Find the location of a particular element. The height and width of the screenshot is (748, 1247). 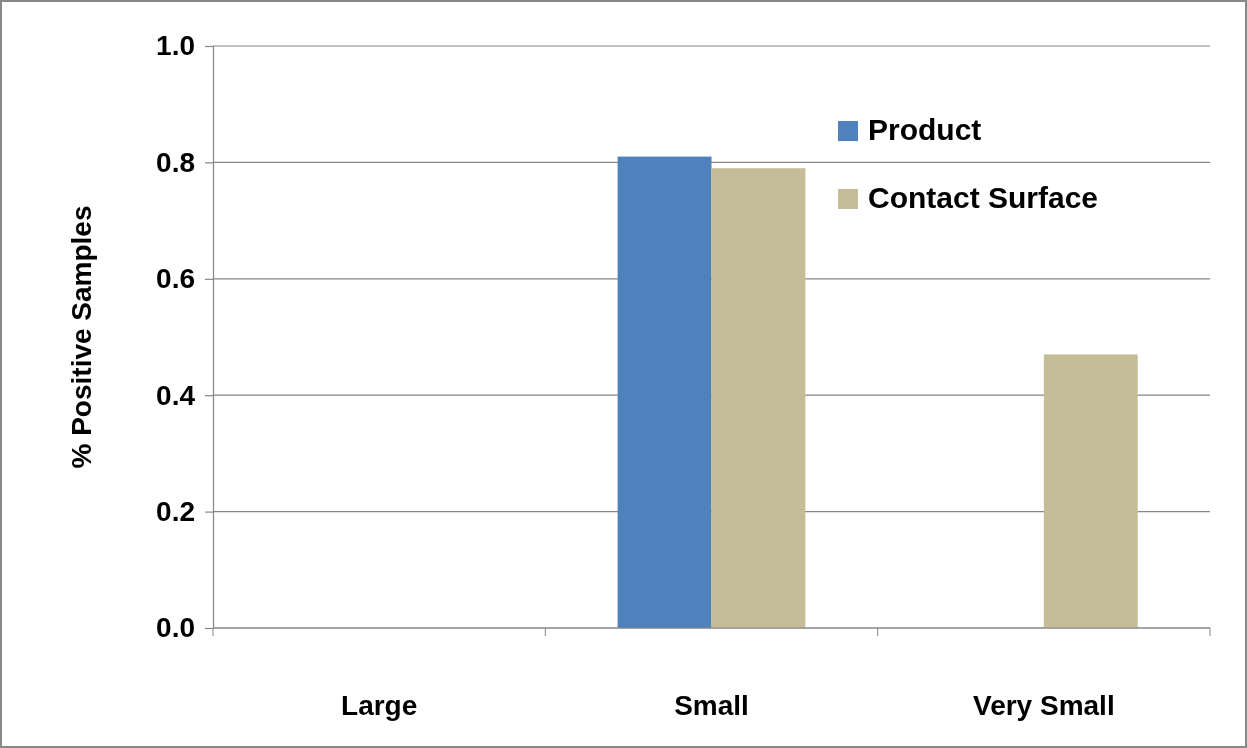

x-tick-label: Large is located at coordinates (379, 705).